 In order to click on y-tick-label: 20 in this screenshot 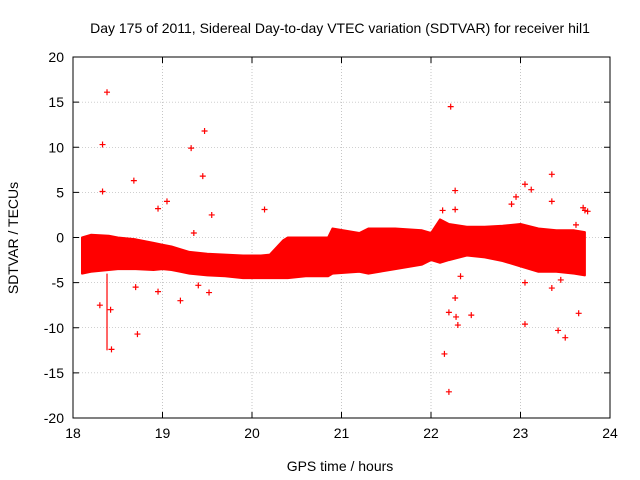, I will do `click(56, 57)`.